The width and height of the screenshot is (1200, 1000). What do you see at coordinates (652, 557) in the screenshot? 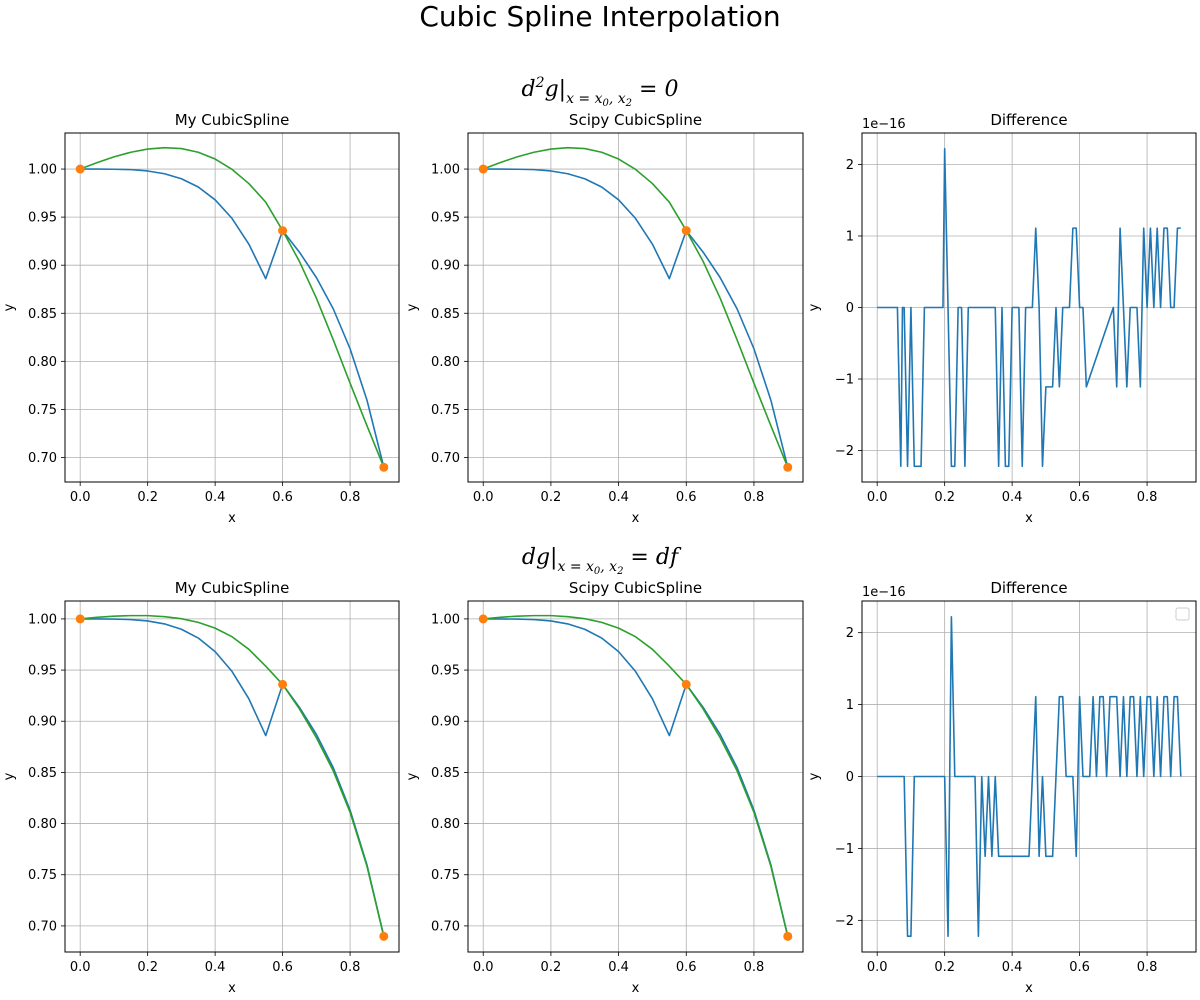
I see `row-2-title-rest: = df` at bounding box center [652, 557].